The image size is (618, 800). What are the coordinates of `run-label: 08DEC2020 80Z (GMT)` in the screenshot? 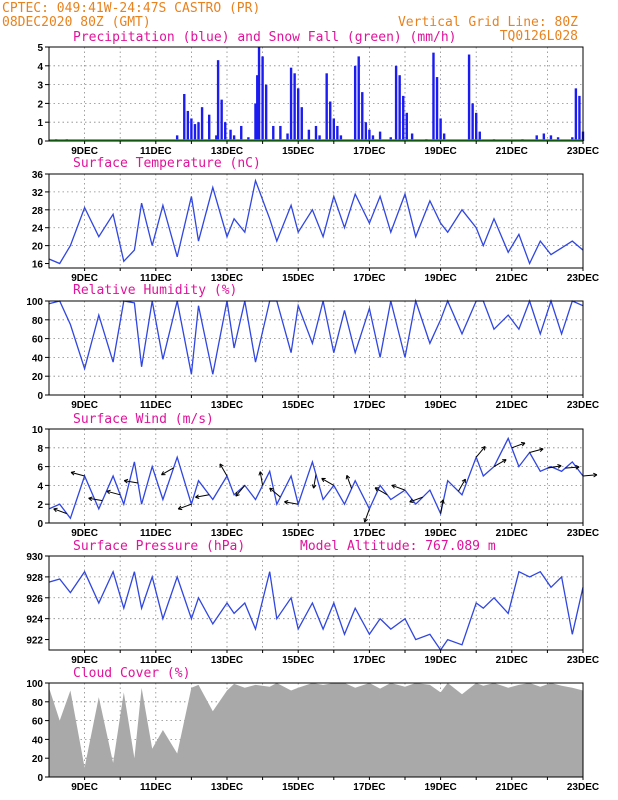 It's located at (76, 22).